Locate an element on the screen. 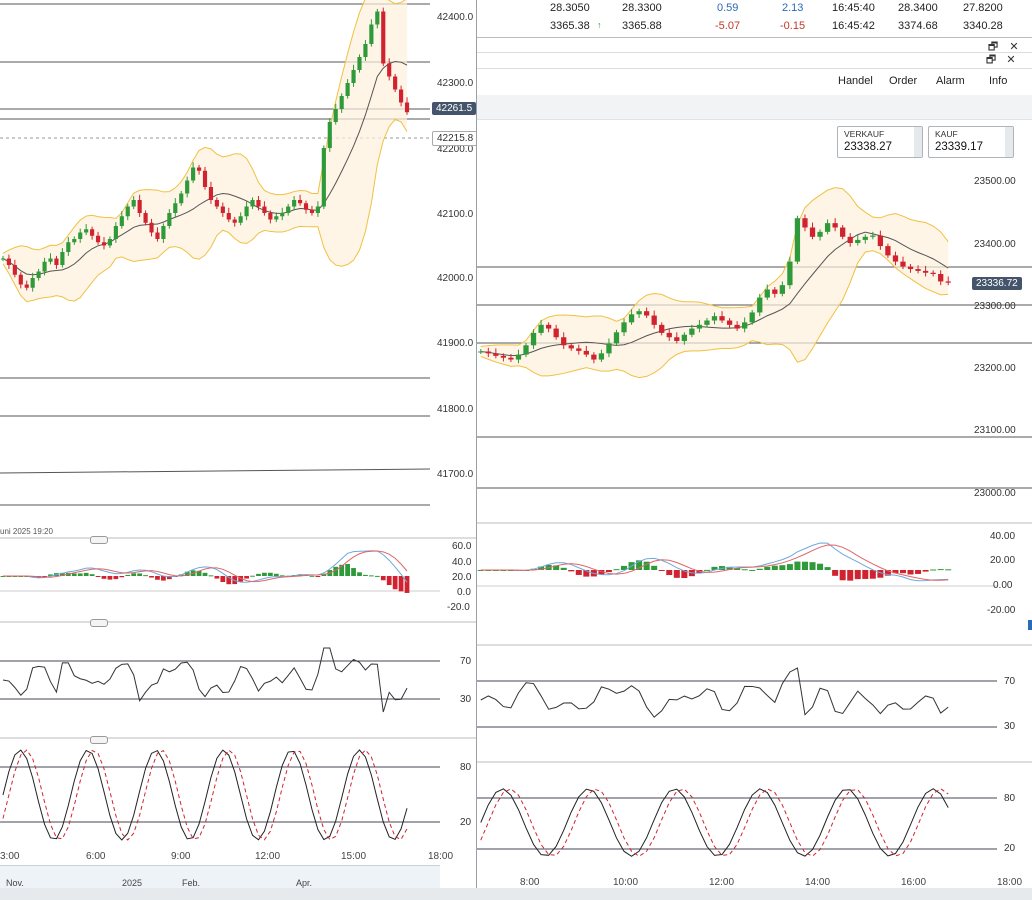 Image resolution: width=1032 pixels, height=900 pixels. trend-line is located at coordinates (215, 471).